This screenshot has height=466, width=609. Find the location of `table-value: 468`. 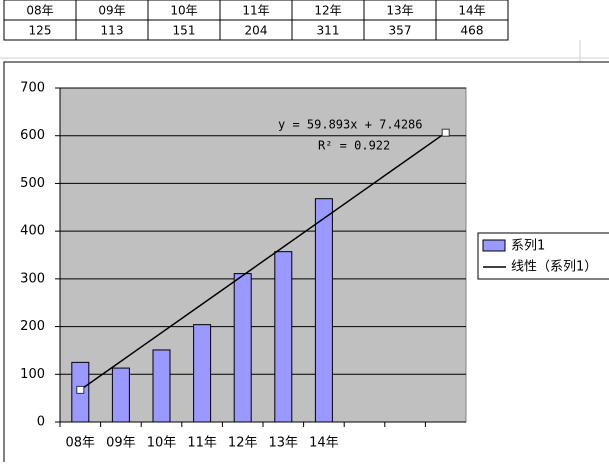

table-value: 468 is located at coordinates (472, 31).